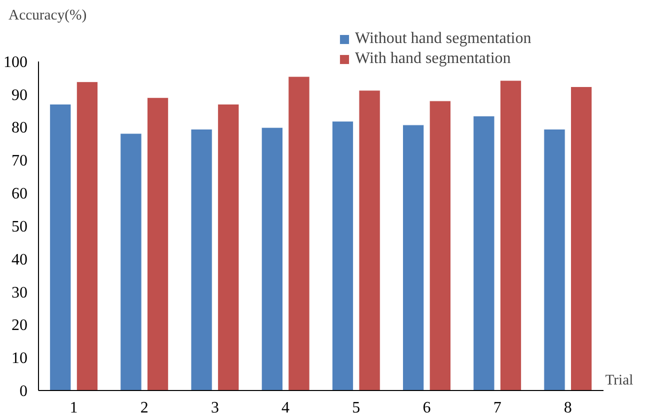  I want to click on legend-label: With hand segmentation, so click(433, 59).